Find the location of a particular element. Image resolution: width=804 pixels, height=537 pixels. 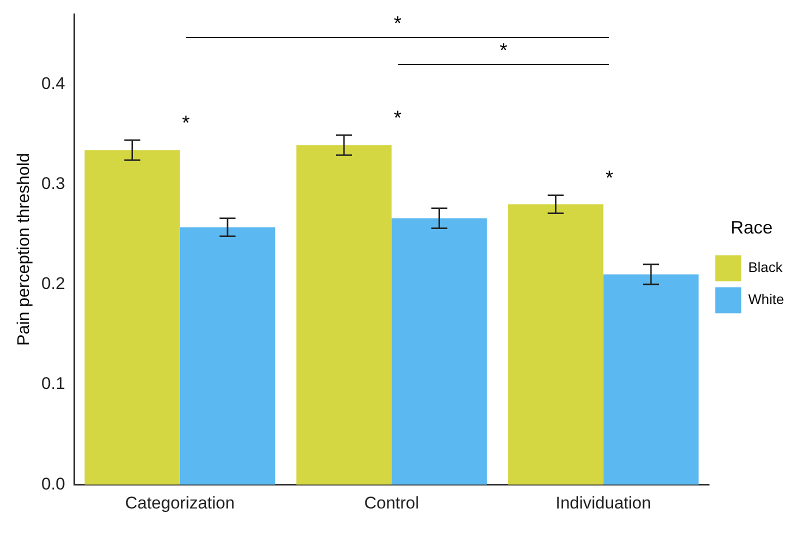

y-tick-label: 0.0 is located at coordinates (53, 484).